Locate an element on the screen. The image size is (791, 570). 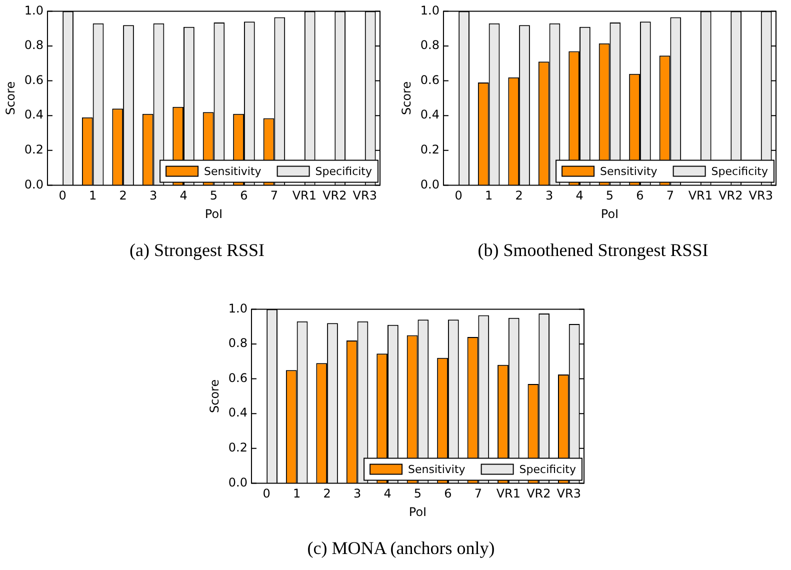
text: (c) MONA (anchors only) is located at coordinates (401, 548).